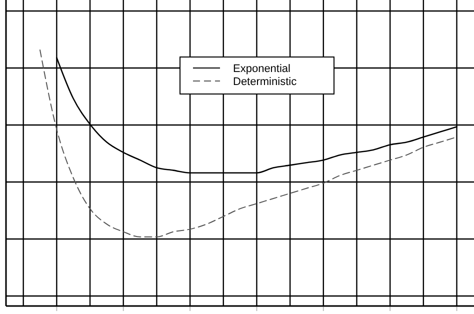 Image resolution: width=474 pixels, height=314 pixels. Describe the element at coordinates (265, 82) in the screenshot. I see `legend-label: Deterministic` at that location.